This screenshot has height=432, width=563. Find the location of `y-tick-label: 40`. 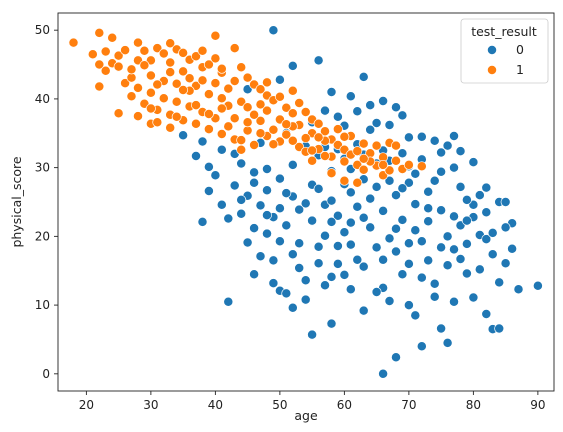

y-tick-label: 40 is located at coordinates (42, 99).